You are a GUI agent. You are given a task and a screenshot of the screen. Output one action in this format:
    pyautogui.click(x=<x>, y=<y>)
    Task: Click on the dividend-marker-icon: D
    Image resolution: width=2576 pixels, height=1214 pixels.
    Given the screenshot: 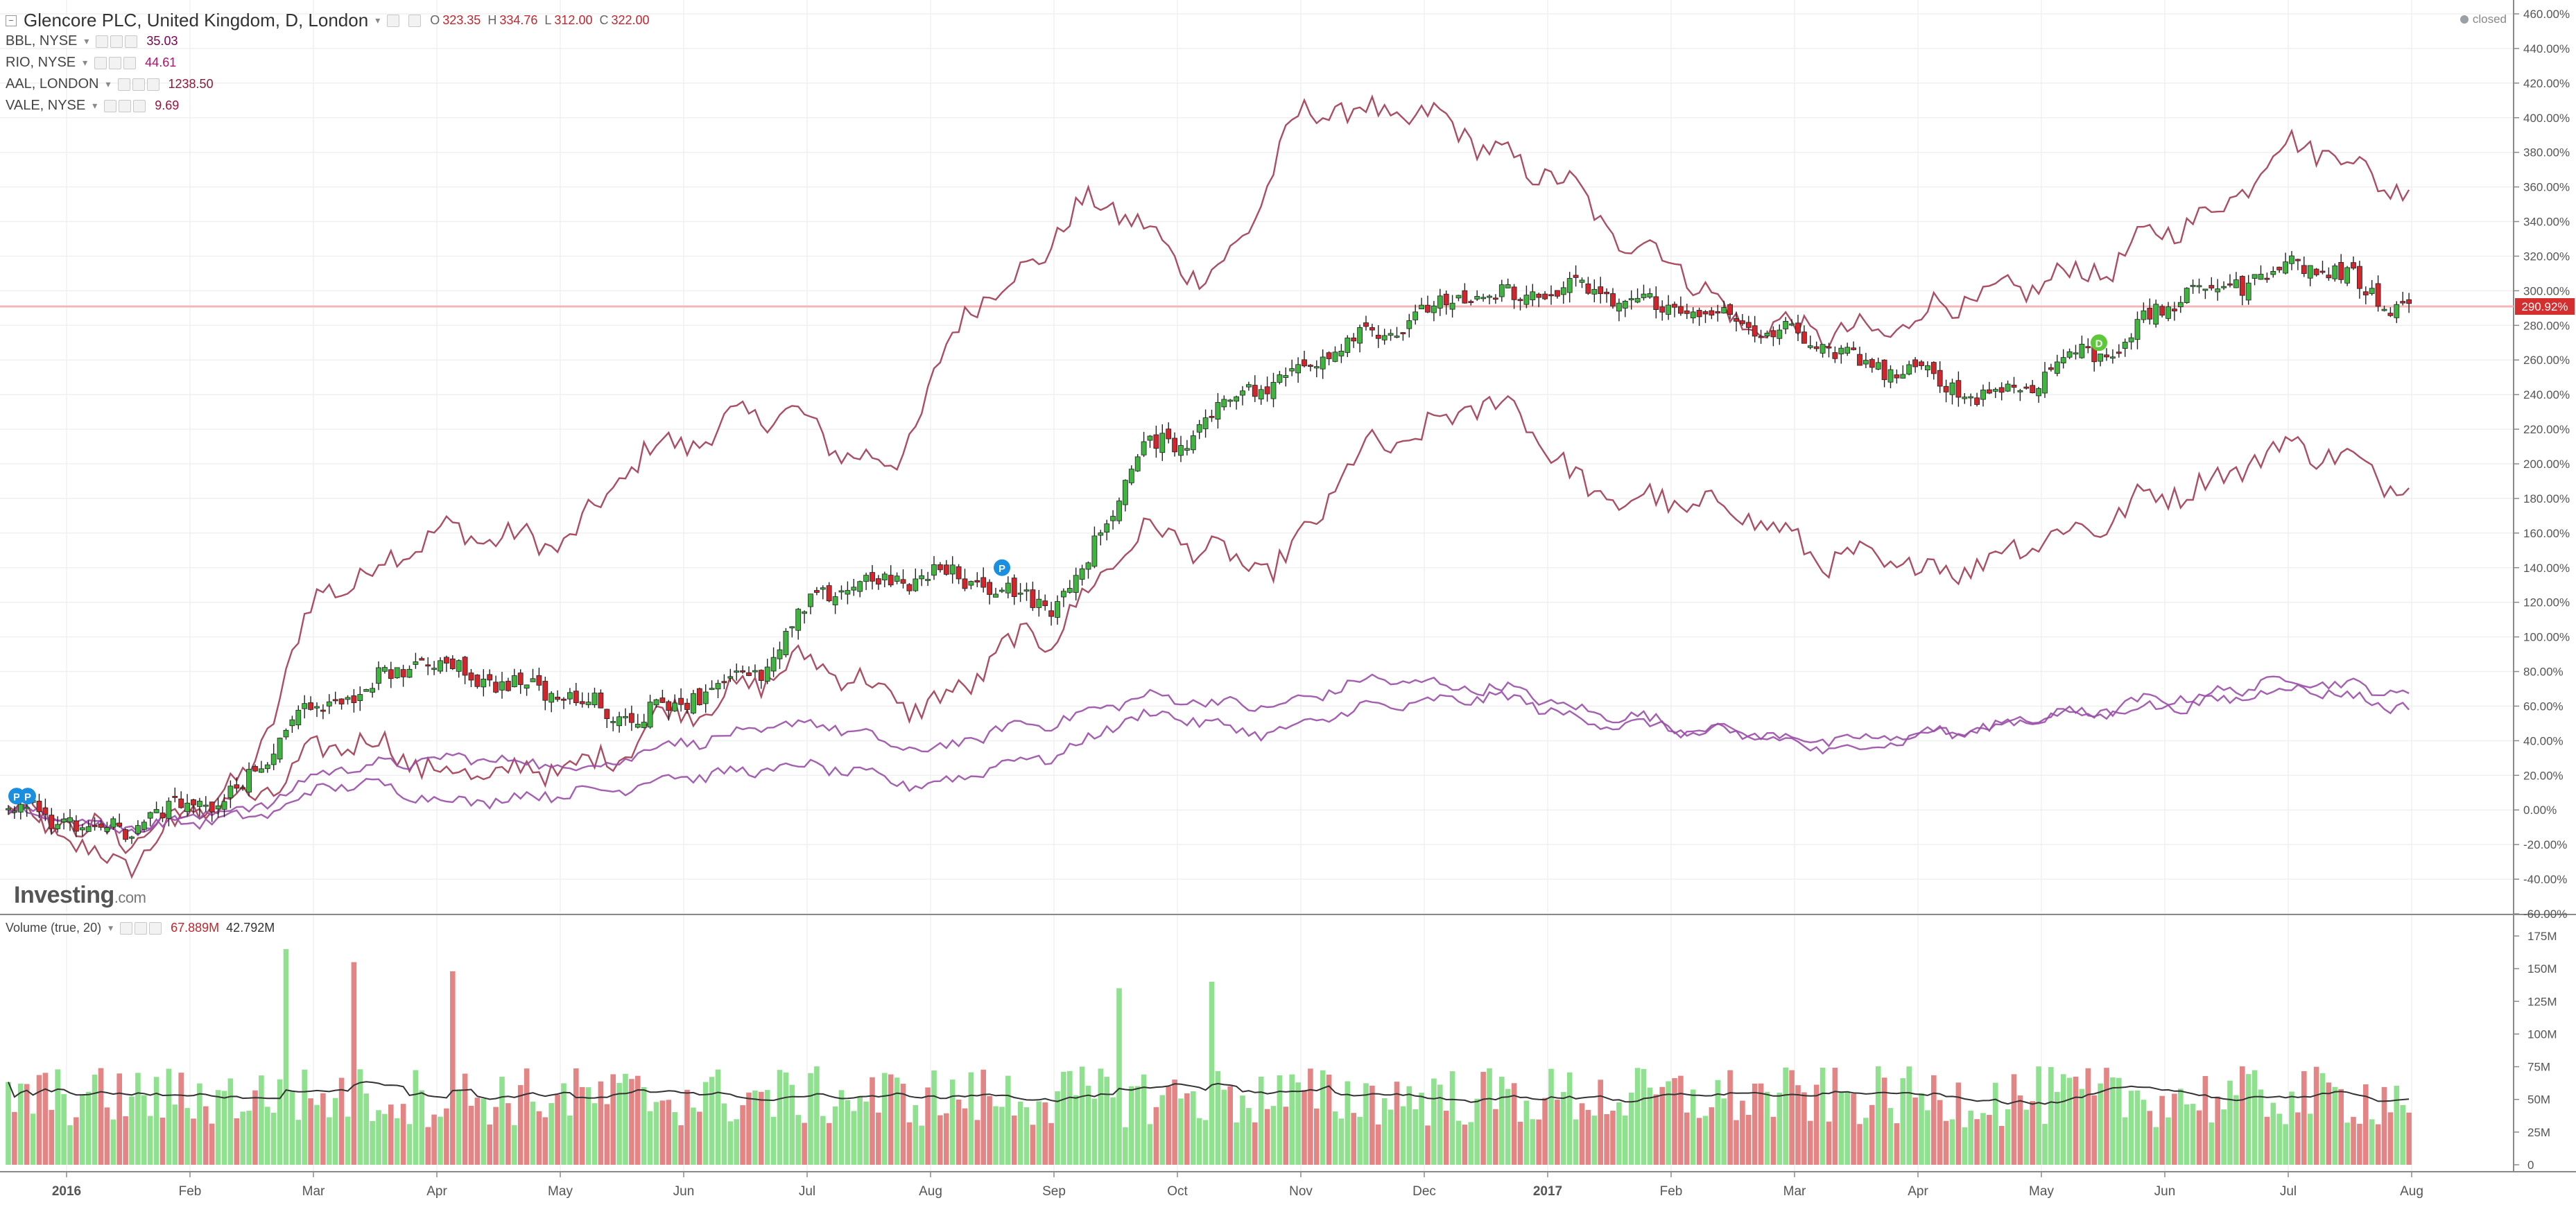 What is the action you would take?
    pyautogui.click(x=2099, y=343)
    